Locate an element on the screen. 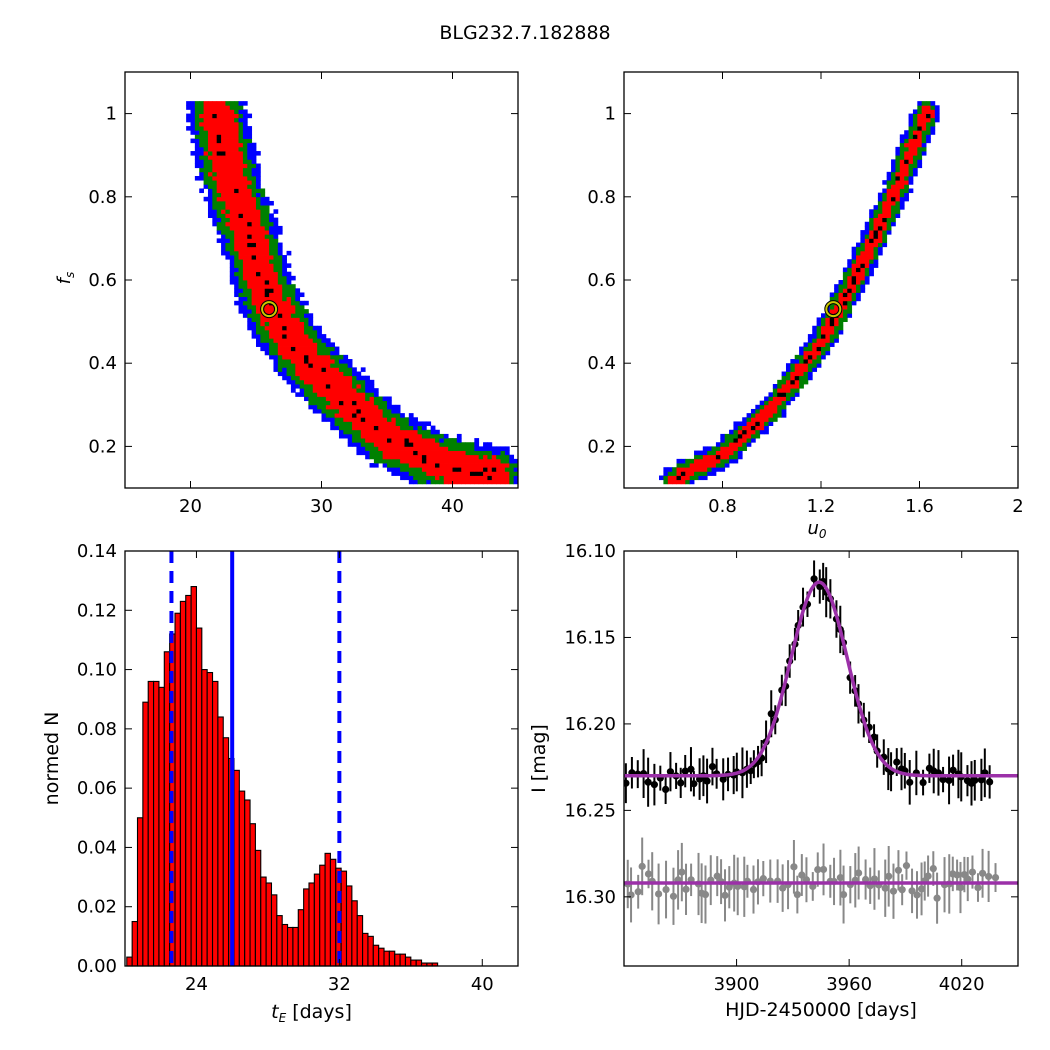 The image size is (1050, 1050). bottom-left-ytick-label: 0.14 is located at coordinates (97, 551).